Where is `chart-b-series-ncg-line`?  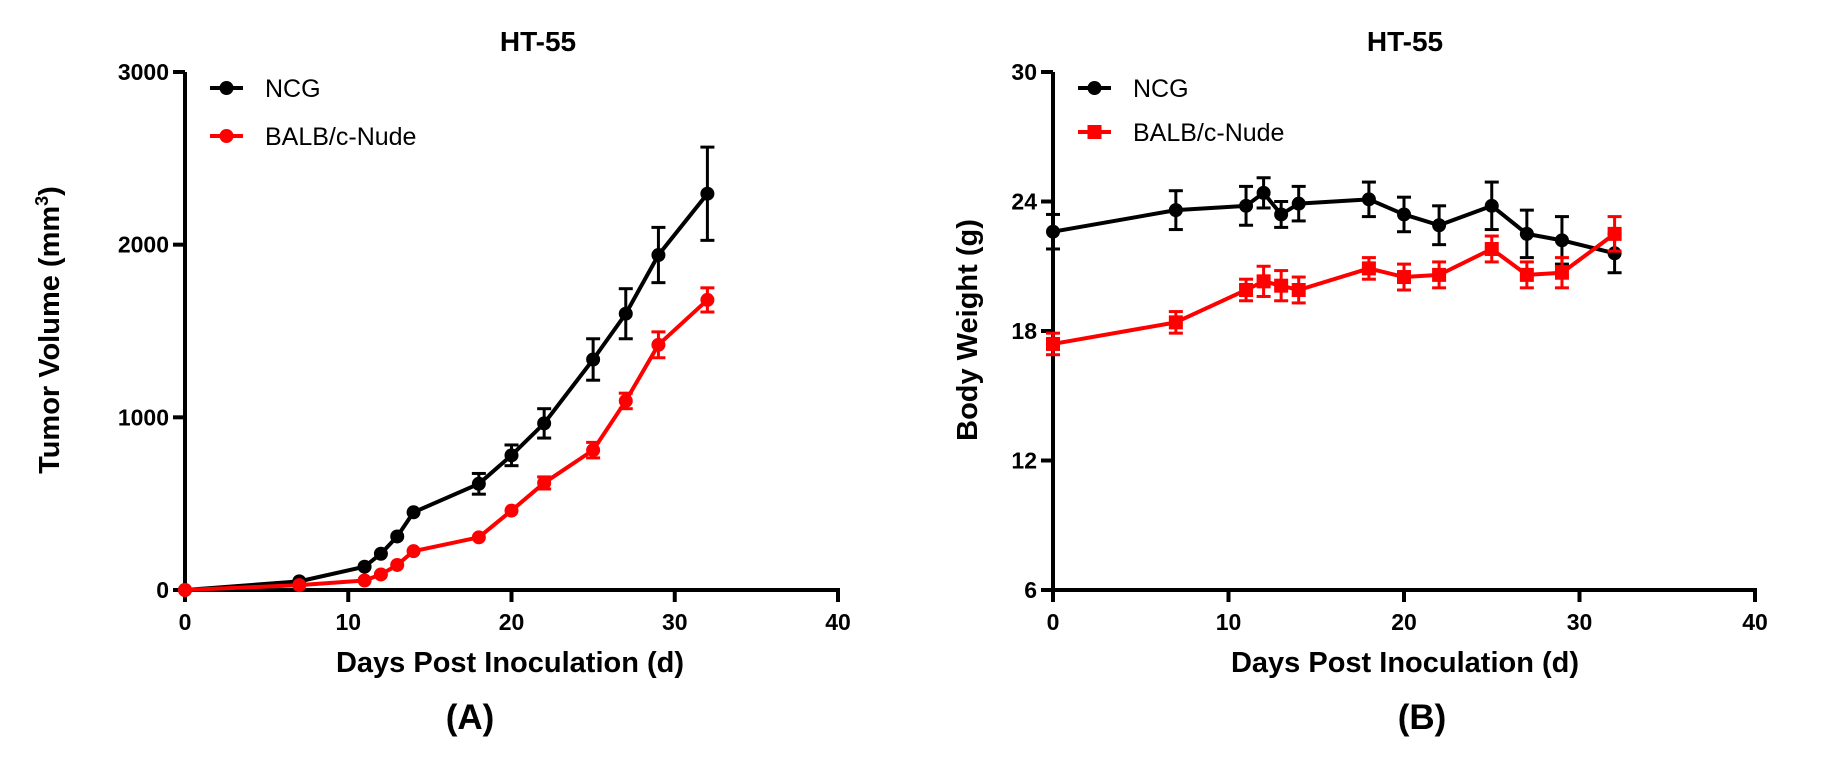
chart-b-series-ncg-line is located at coordinates (1334, 223).